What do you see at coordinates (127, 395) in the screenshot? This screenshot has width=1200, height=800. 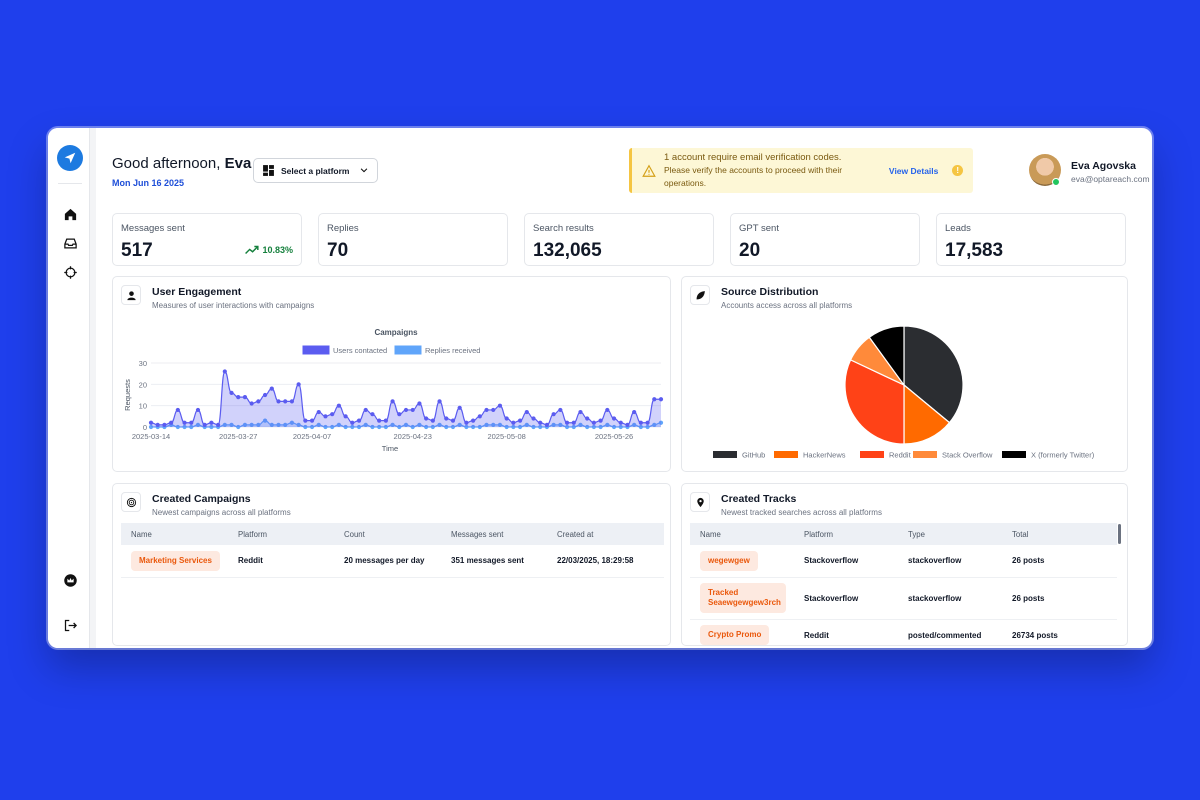 I see `y-axis-label: Requests` at bounding box center [127, 395].